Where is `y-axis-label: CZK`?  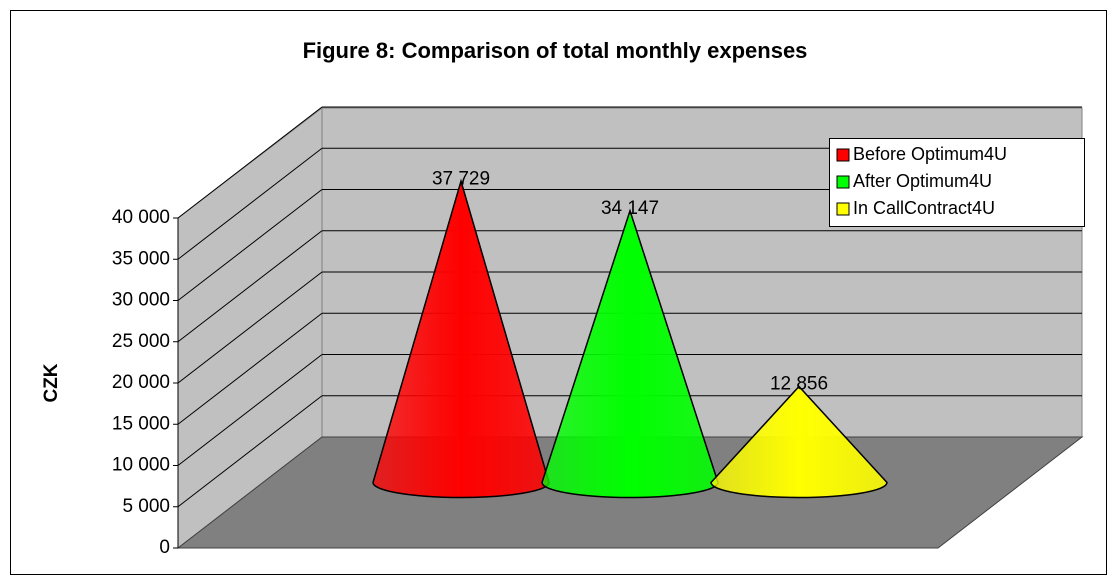
y-axis-label: CZK is located at coordinates (51, 382).